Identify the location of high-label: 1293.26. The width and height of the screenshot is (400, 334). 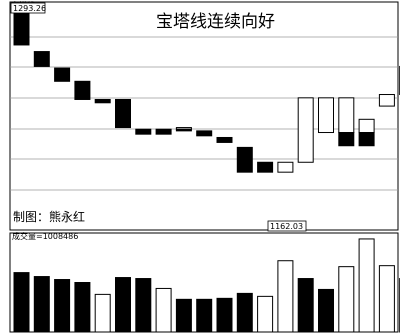
(29, 8).